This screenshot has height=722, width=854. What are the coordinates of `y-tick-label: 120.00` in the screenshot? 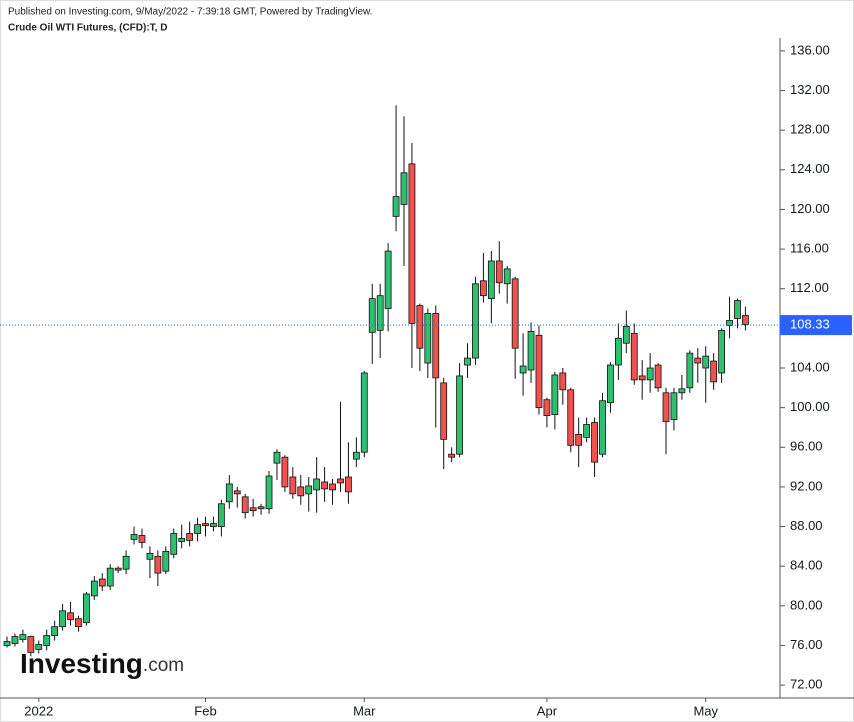 It's located at (810, 208).